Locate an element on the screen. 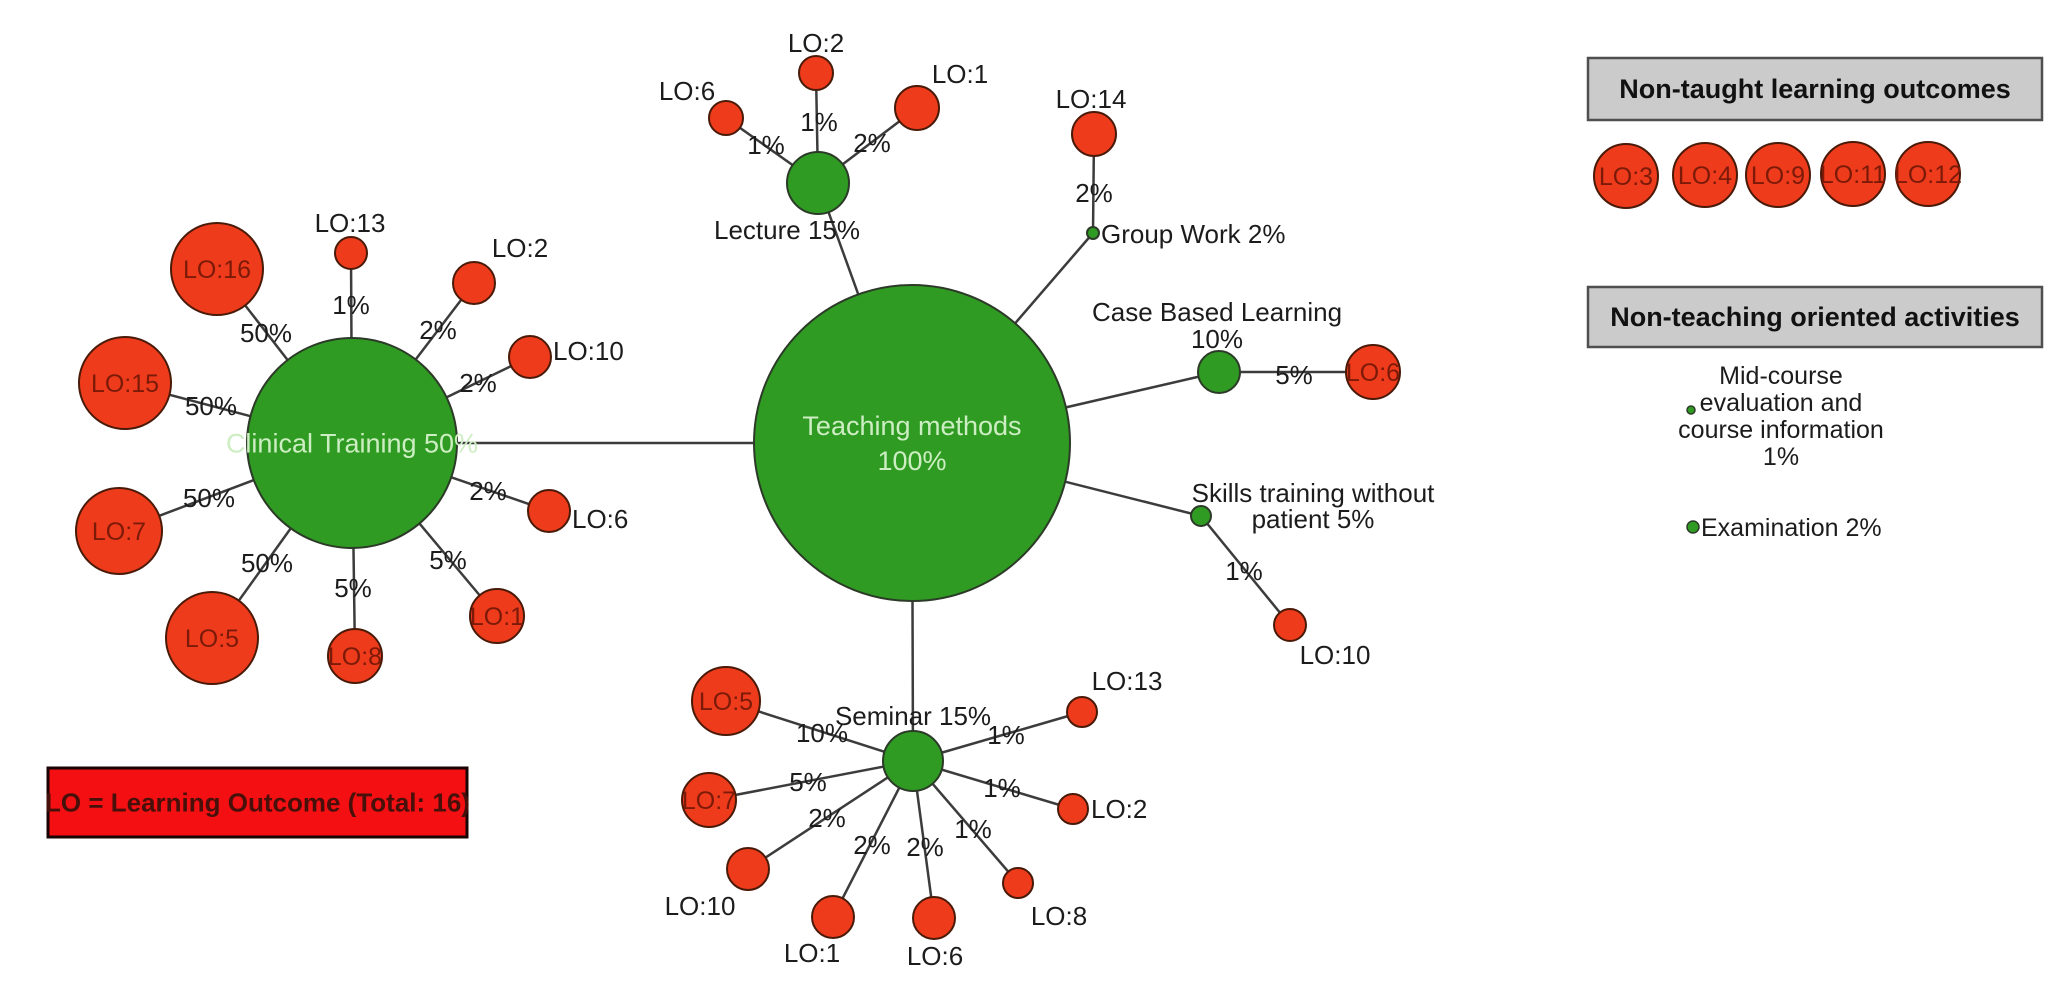 This screenshot has width=2059, height=1001. panel-non-teaching-activities-box is located at coordinates (1815, 317).